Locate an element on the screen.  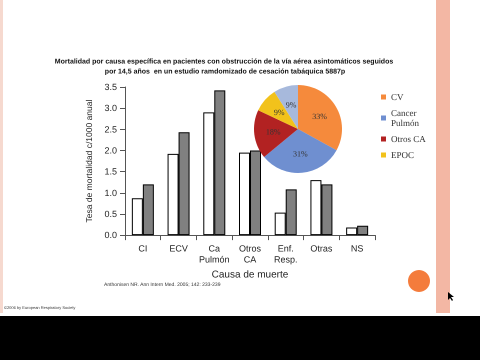
y-tick-label: 3.0 is located at coordinates (110, 108).